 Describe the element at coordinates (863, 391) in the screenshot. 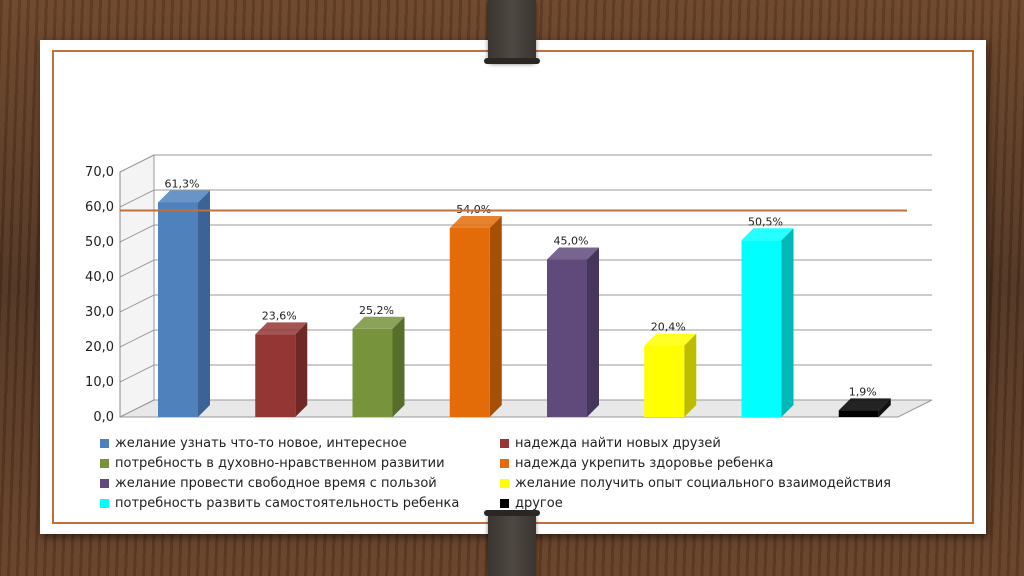

I see `data-label: 1,9%` at that location.